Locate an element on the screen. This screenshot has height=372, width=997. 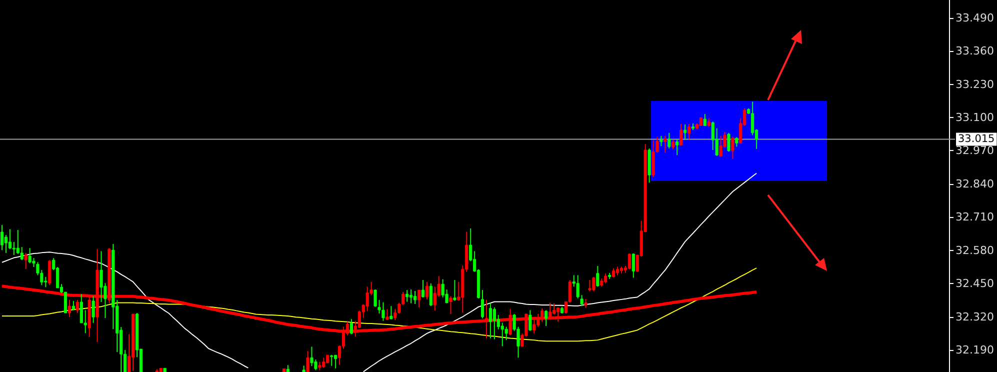
y-tick-label: 33.360 is located at coordinates (975, 51).